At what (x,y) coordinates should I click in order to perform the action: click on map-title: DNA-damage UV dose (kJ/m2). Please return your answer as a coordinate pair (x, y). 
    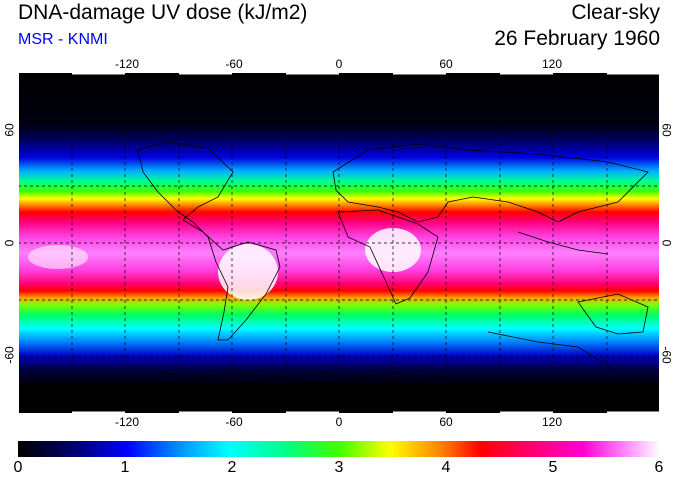
    Looking at the image, I should click on (163, 12).